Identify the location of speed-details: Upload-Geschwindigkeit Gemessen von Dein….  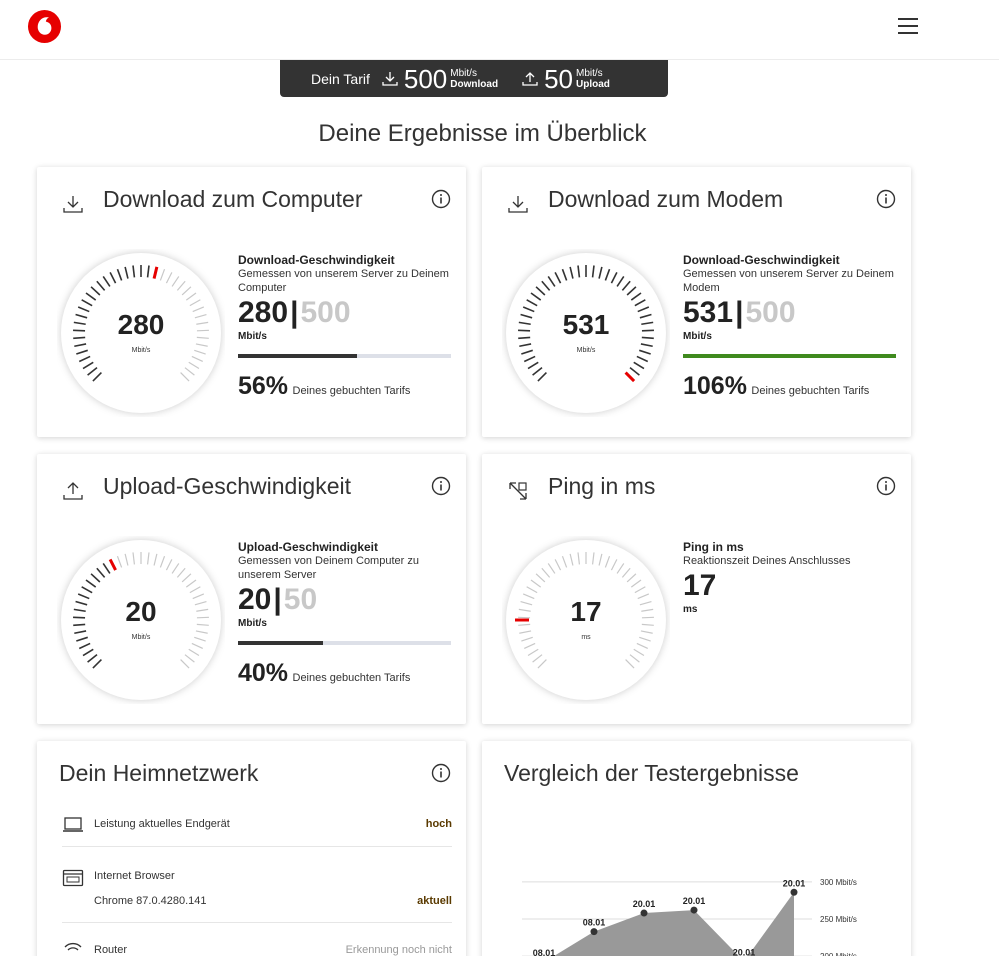
(345, 584).